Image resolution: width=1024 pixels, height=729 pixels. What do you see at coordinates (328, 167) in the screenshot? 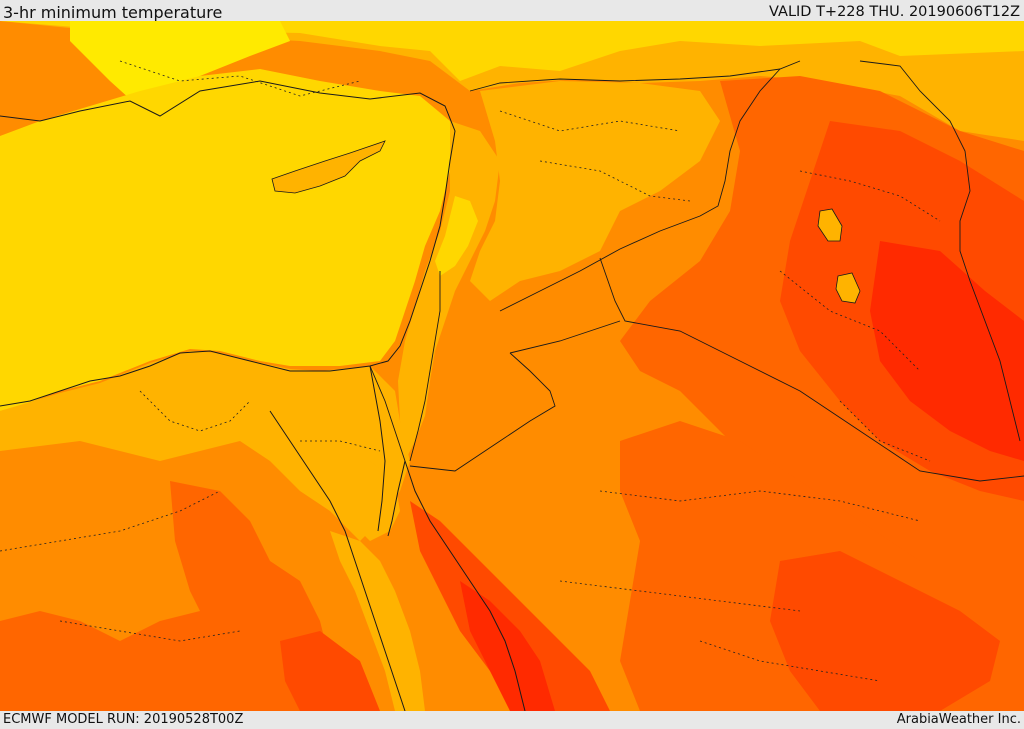
I see `cyprus` at bounding box center [328, 167].